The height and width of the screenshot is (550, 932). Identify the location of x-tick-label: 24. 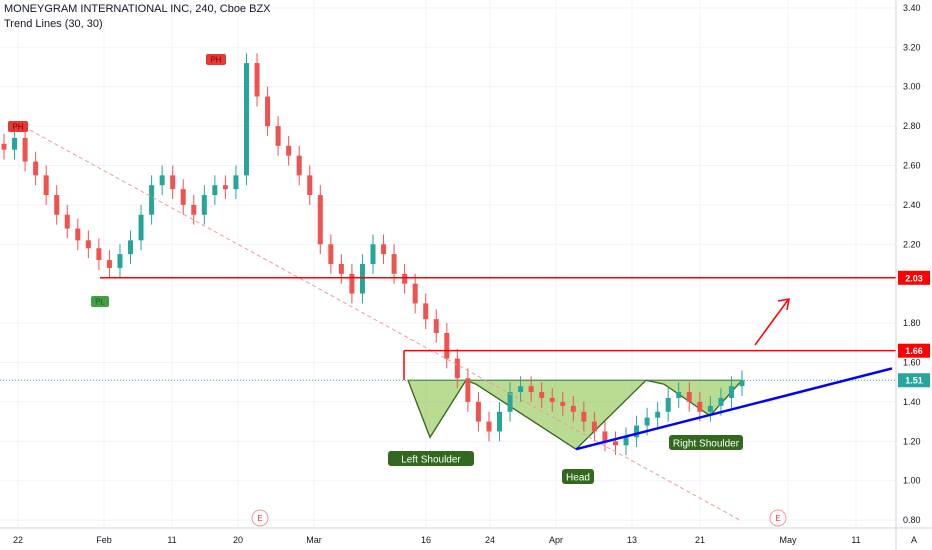
(490, 540).